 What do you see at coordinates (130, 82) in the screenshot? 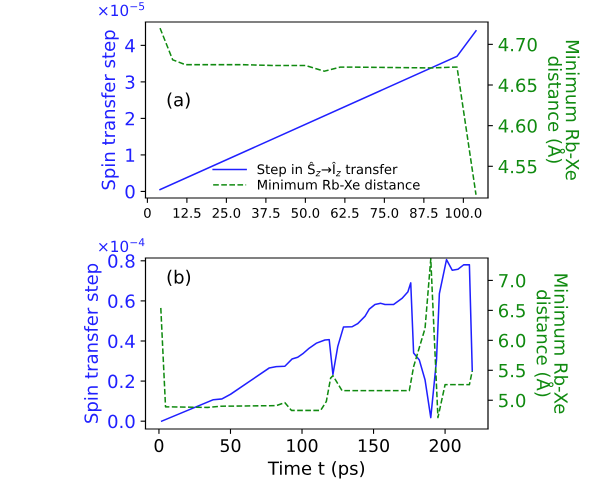
I see `y-tick-label: 3` at bounding box center [130, 82].